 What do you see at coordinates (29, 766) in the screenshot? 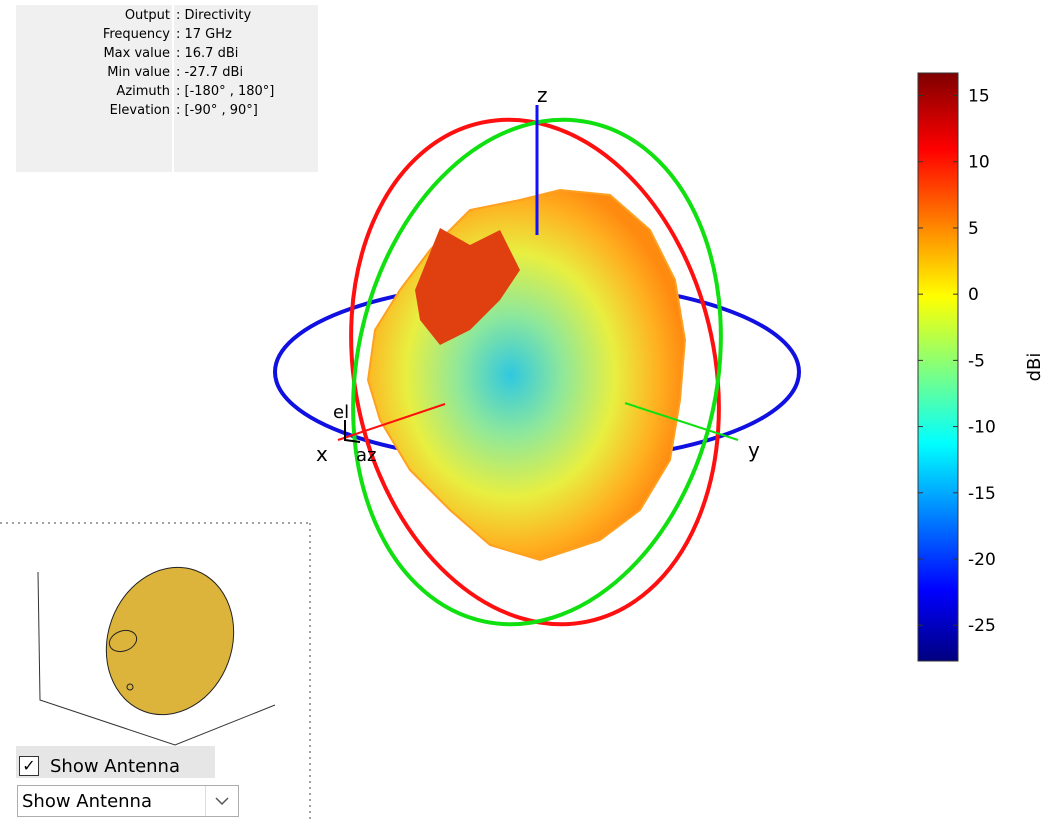
I see `checkbox-tick: ✓` at bounding box center [29, 766].